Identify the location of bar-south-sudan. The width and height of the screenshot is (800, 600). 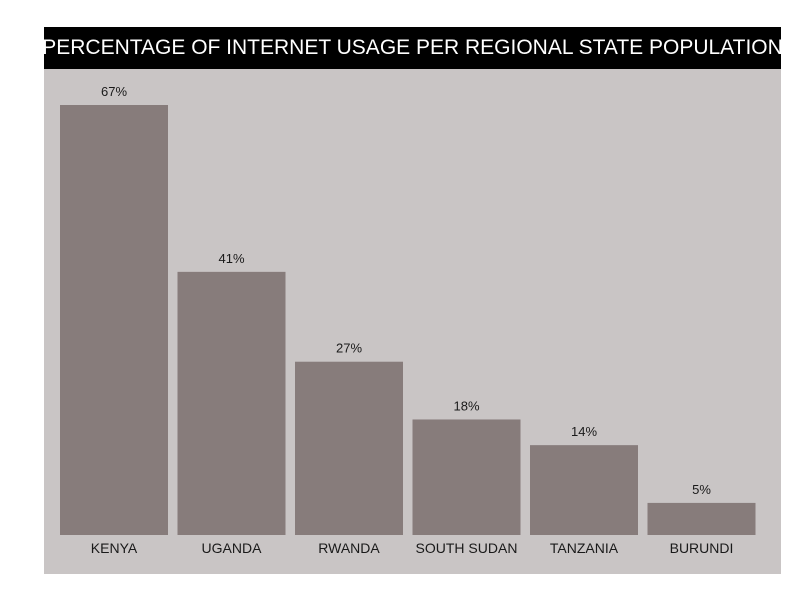
(466, 477).